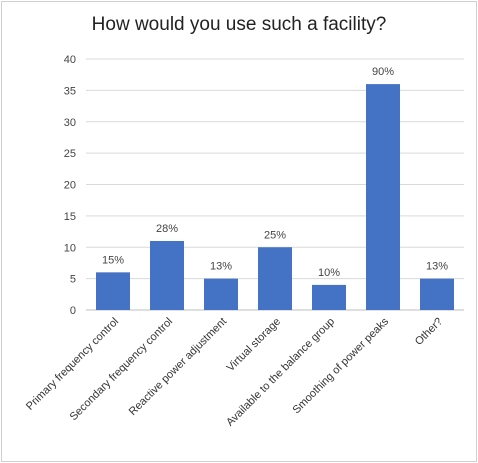 The height and width of the screenshot is (463, 478). Describe the element at coordinates (239, 24) in the screenshot. I see `chart-title: How would you use such a facility?` at that location.